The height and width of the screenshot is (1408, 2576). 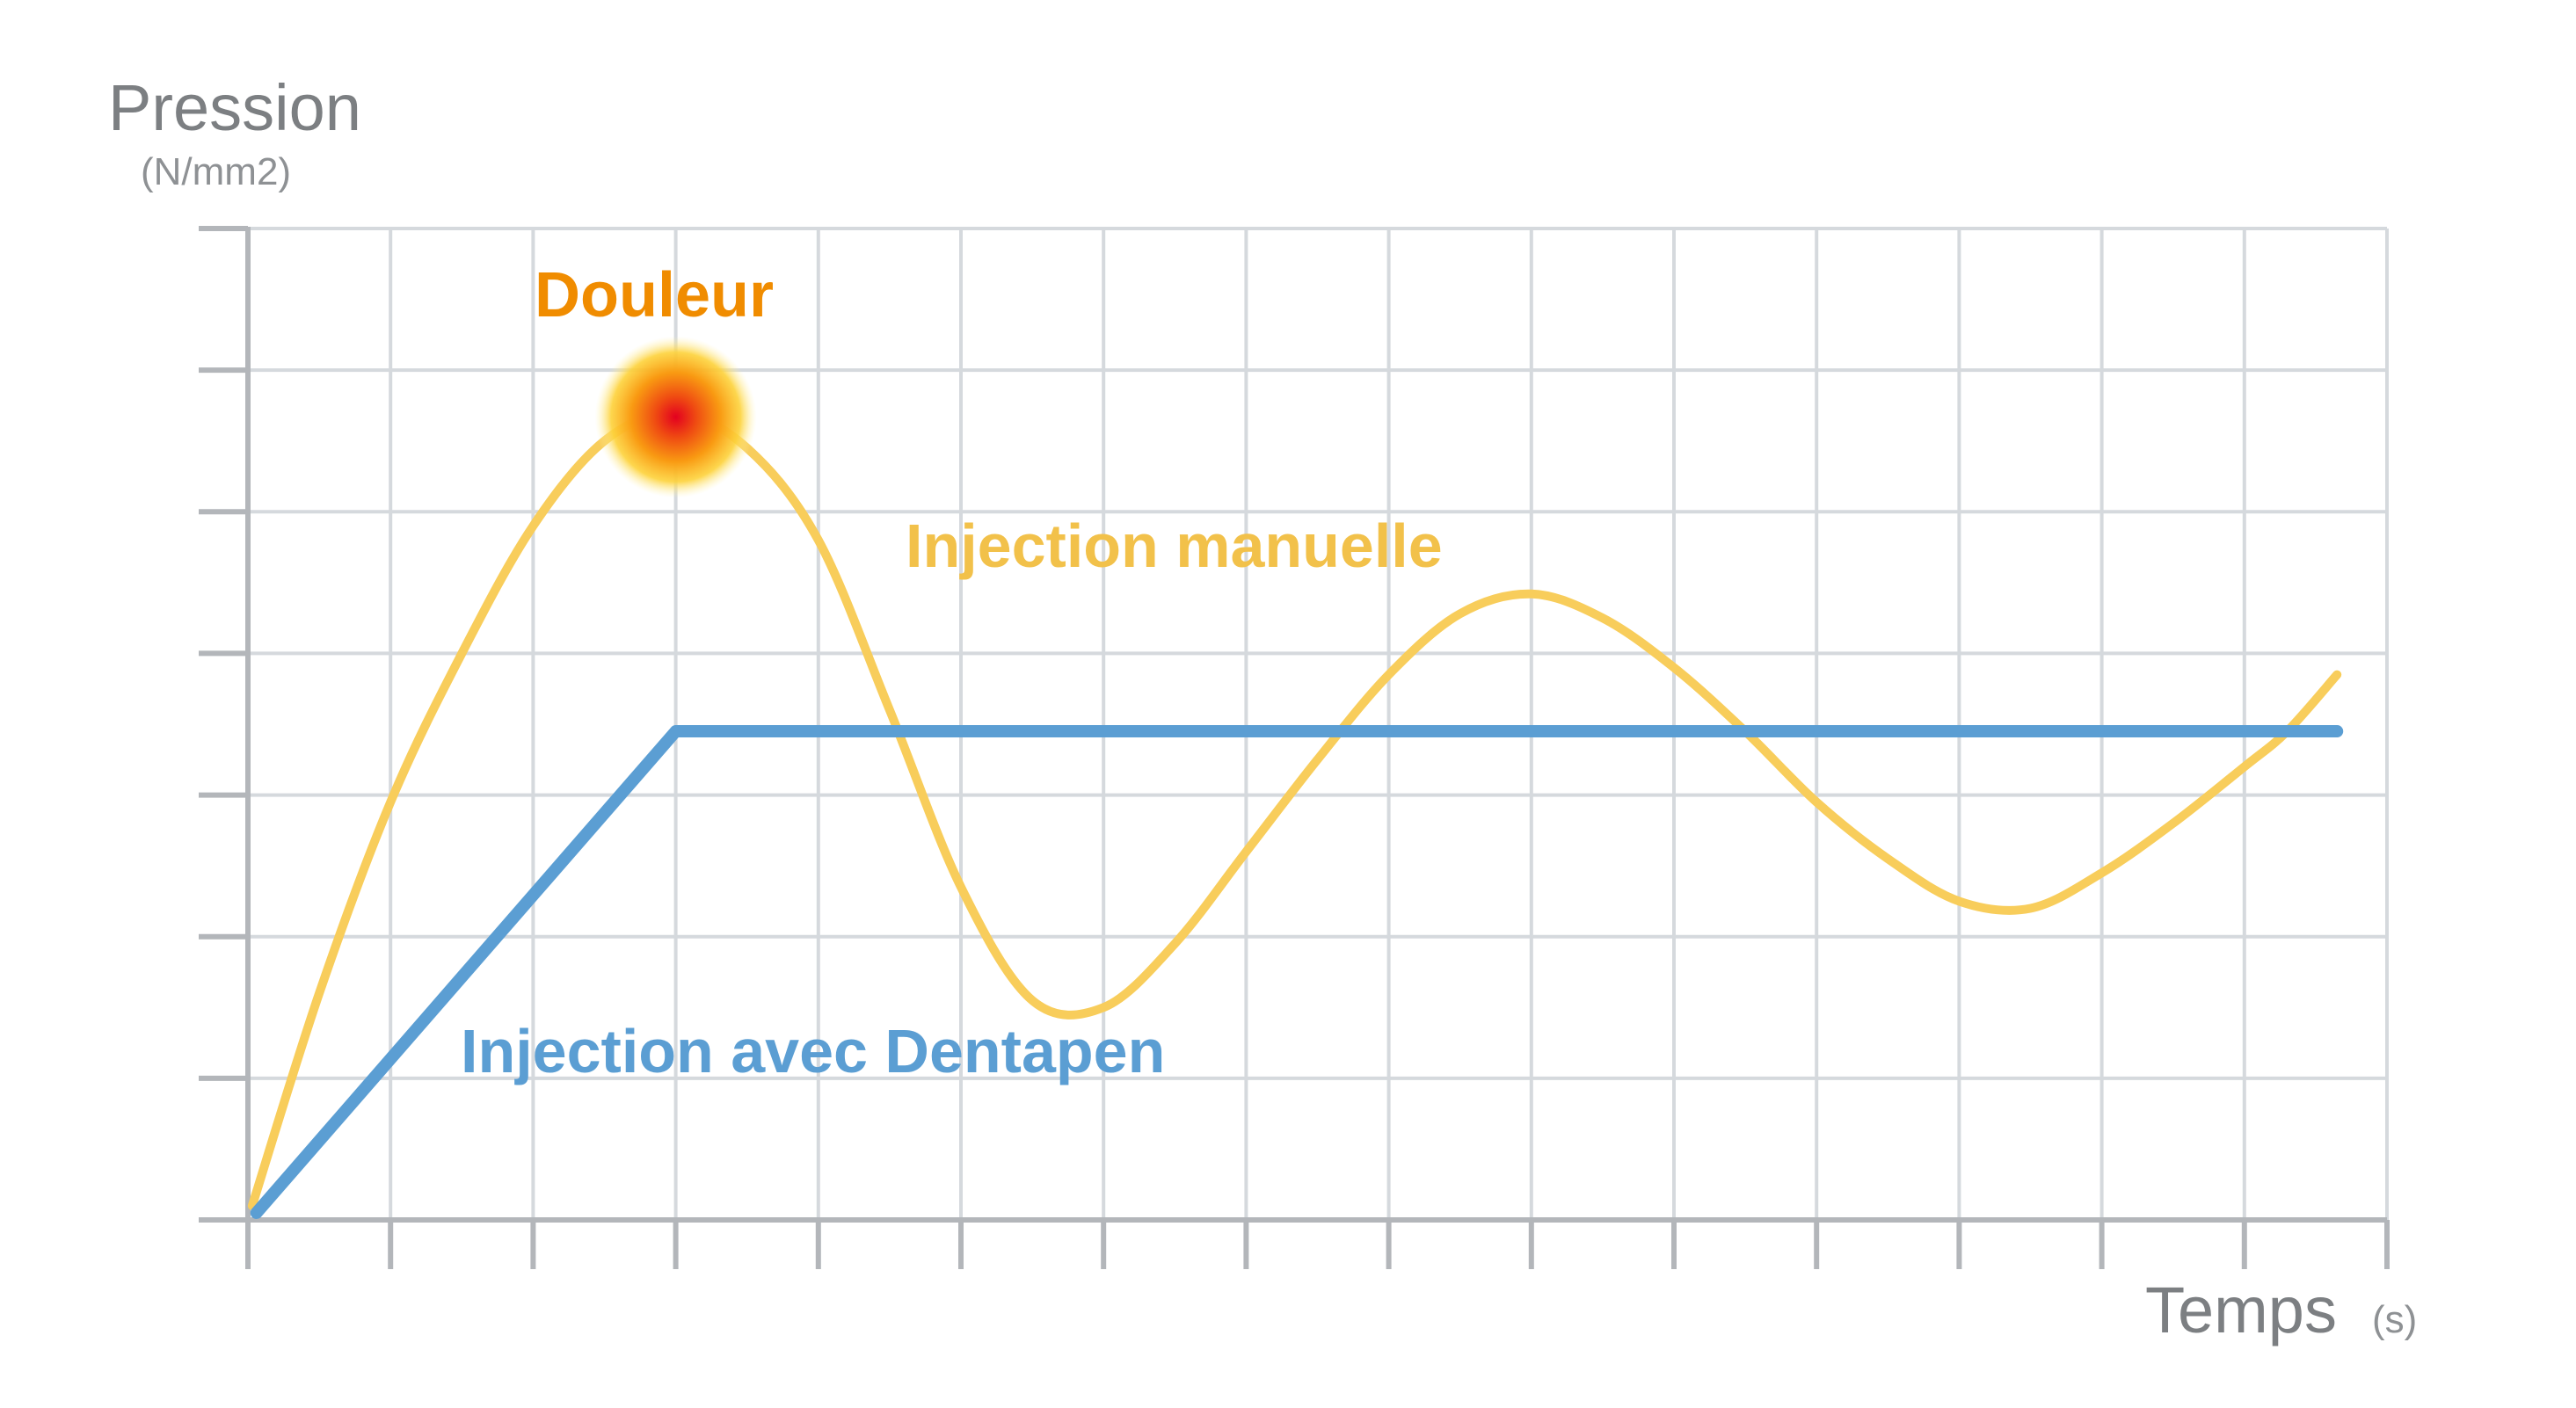 I want to click on x-axis-title: Temps (s), so click(x=2281, y=1310).